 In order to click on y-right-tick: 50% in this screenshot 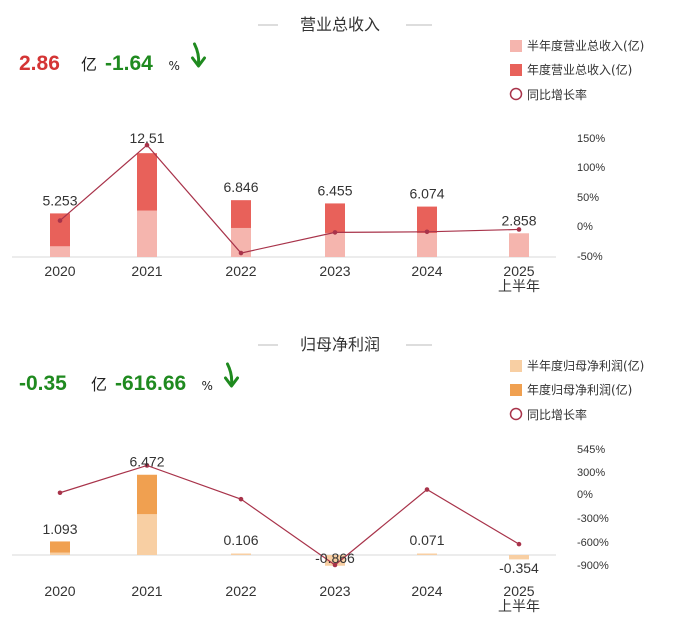, I will do `click(588, 198)`.